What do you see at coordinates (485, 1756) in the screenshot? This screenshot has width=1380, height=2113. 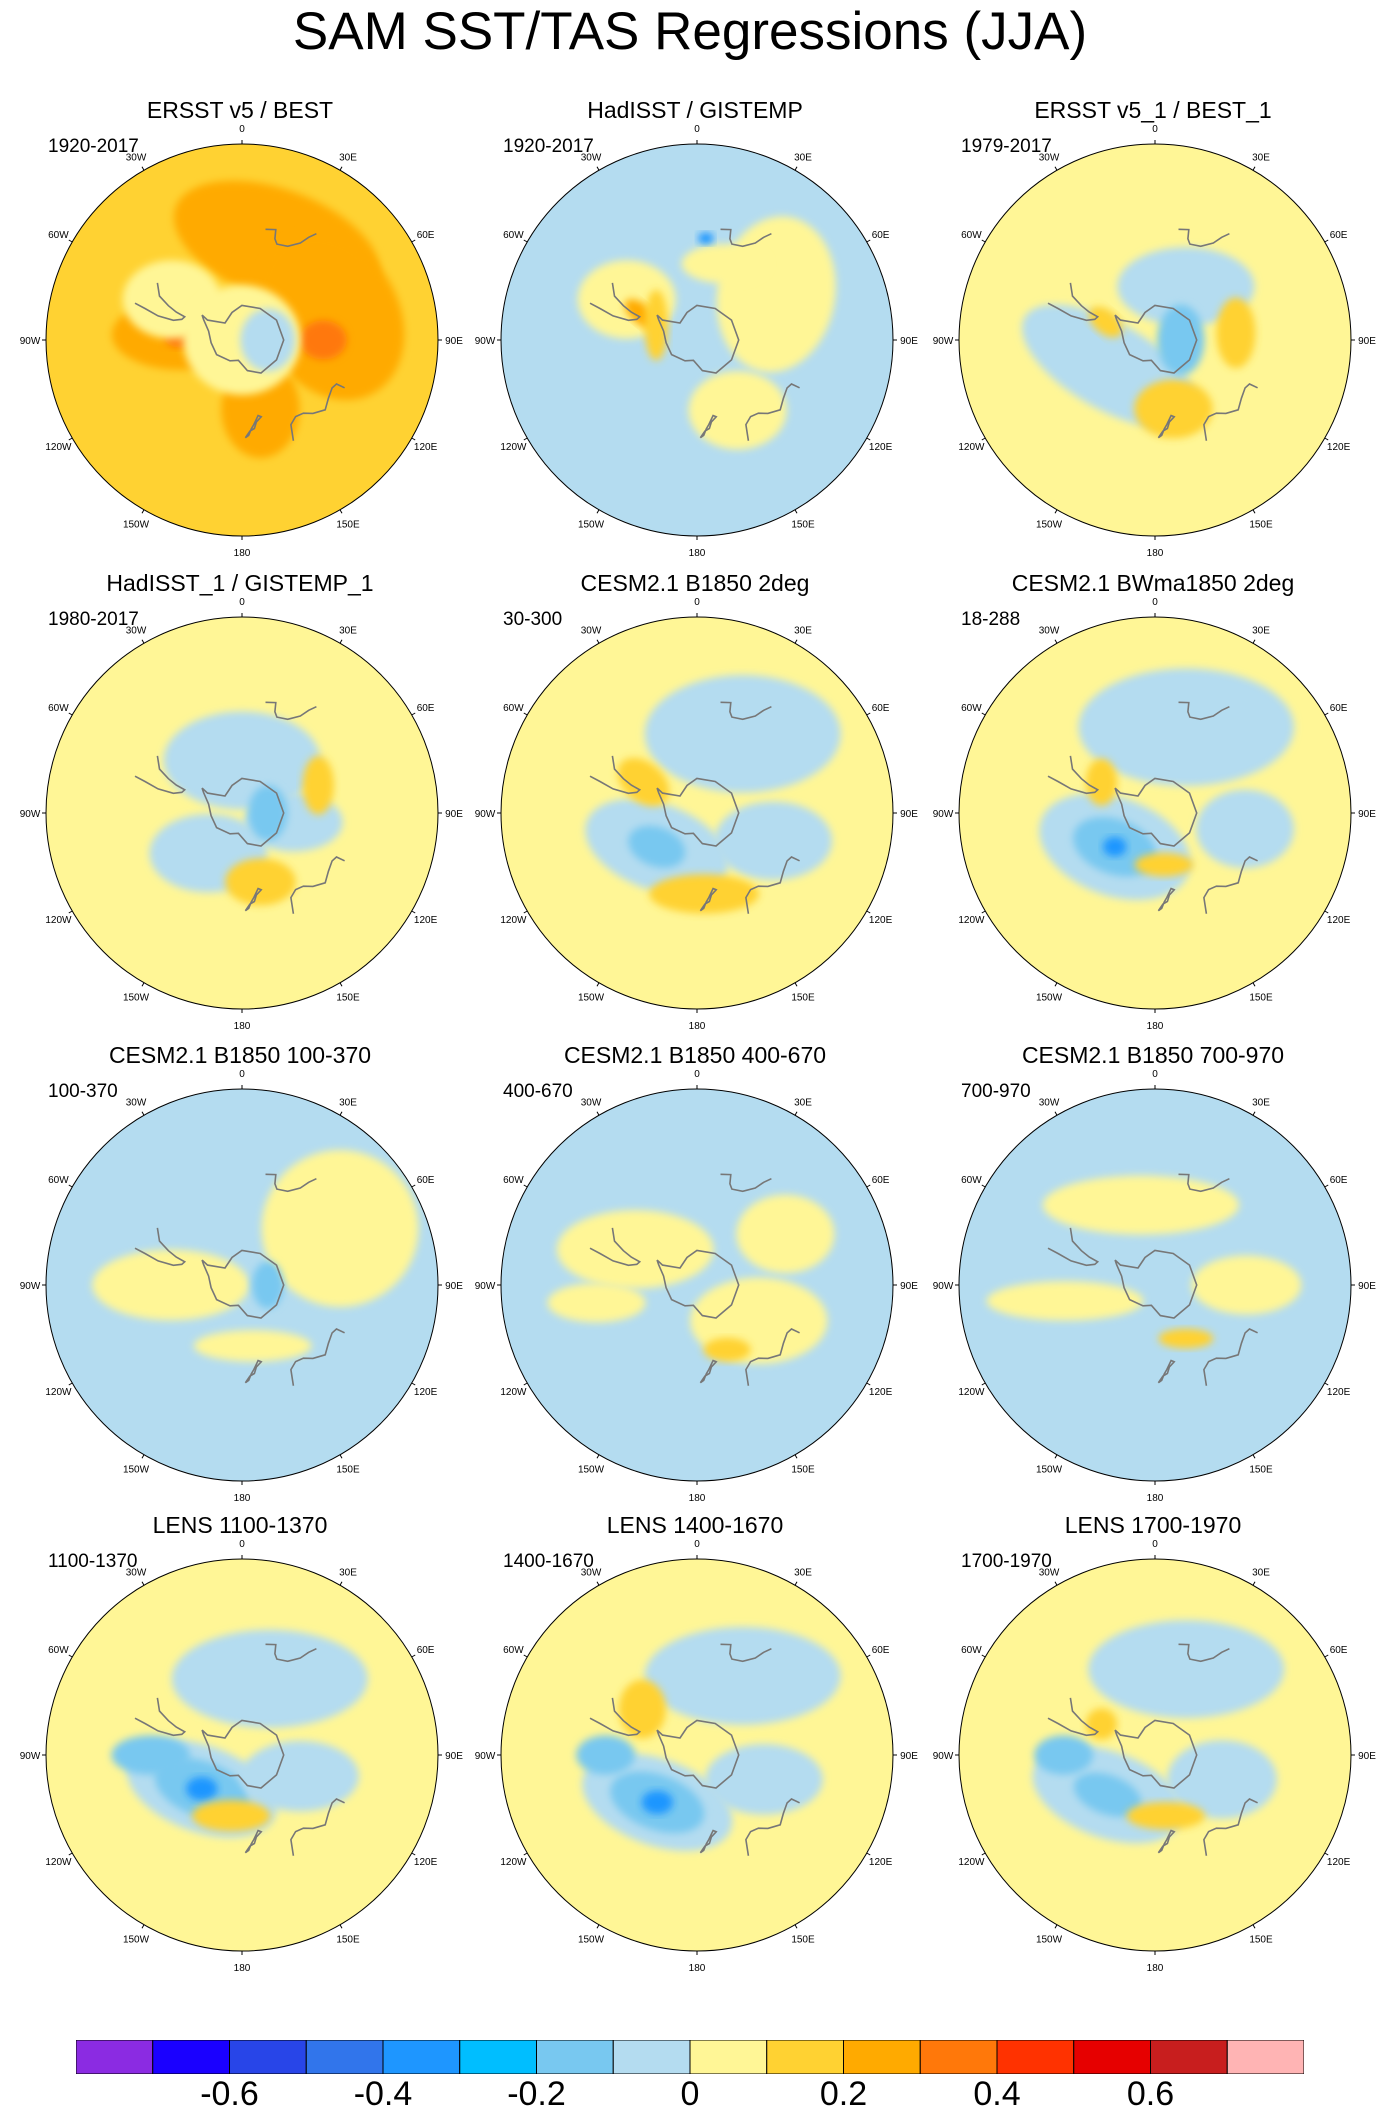 I see `lon-label: 90W` at bounding box center [485, 1756].